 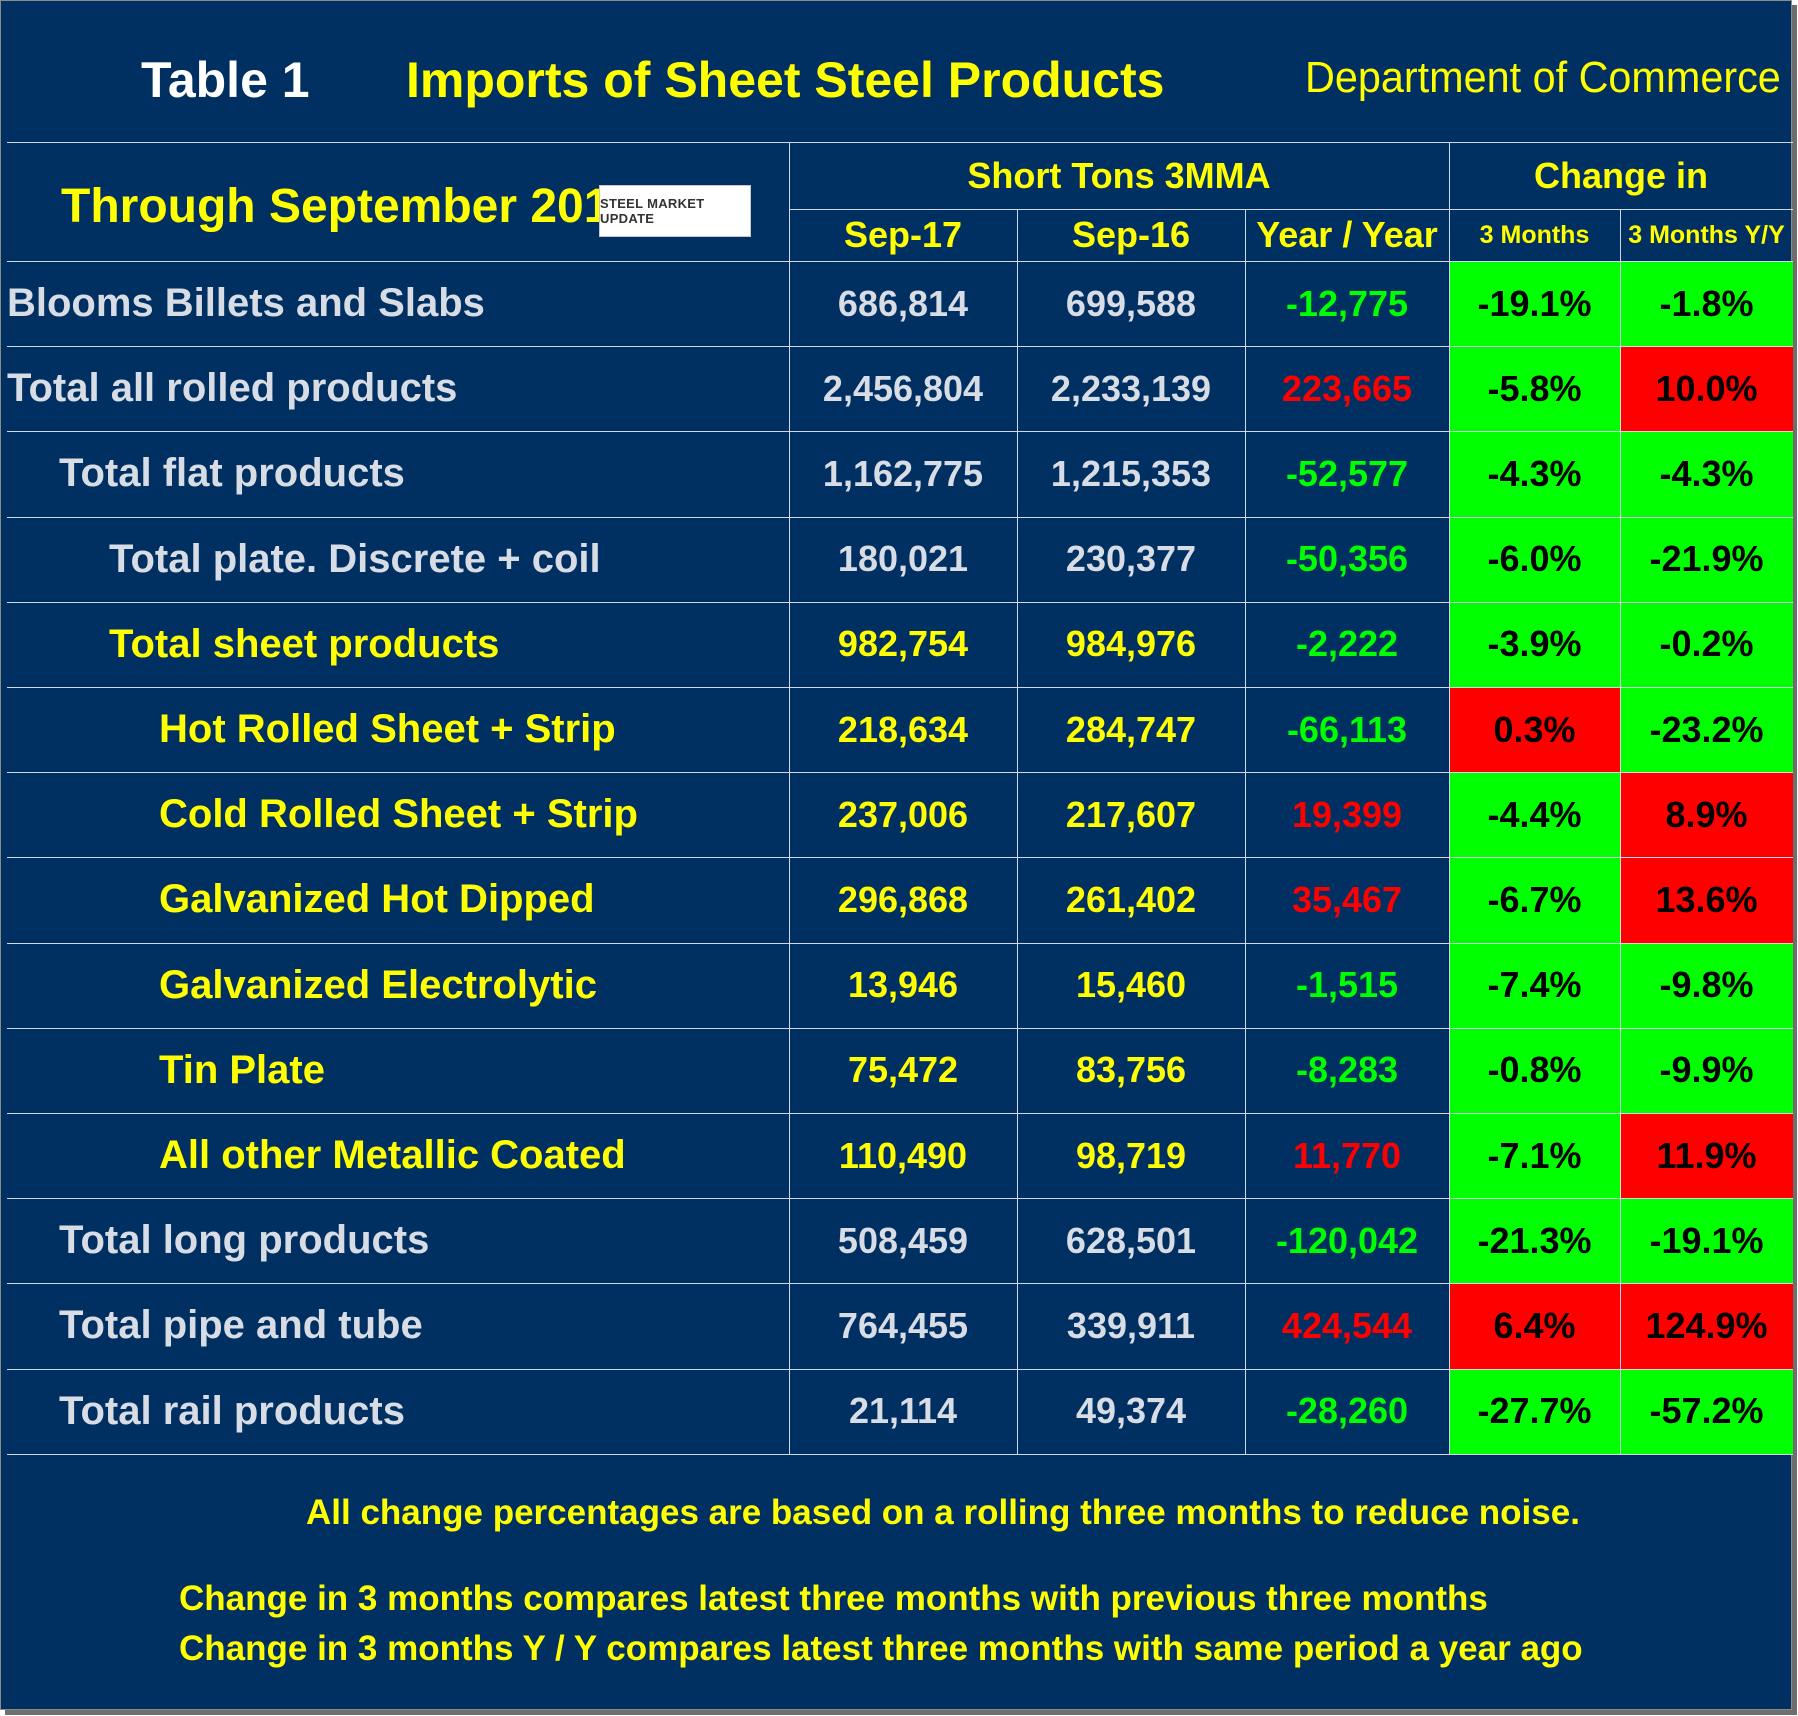 What do you see at coordinates (1706, 234) in the screenshot?
I see `column-header-3-months-yy: 3 Months Y/Y` at bounding box center [1706, 234].